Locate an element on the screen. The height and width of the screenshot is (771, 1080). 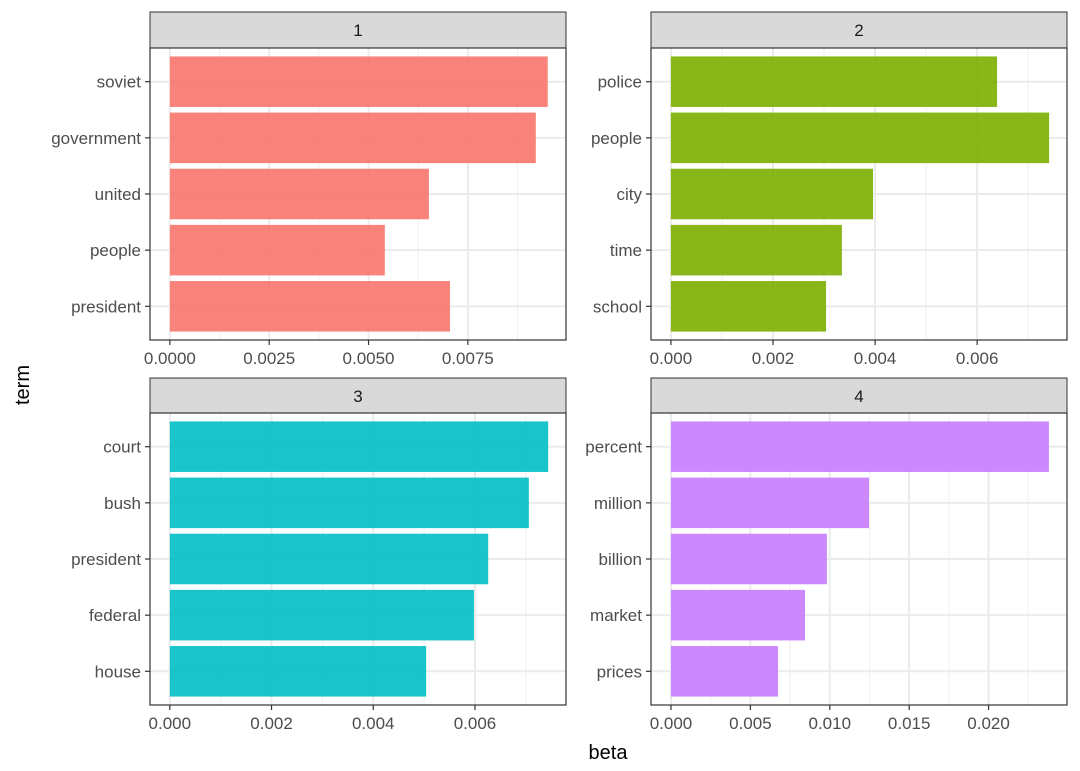
bar-time is located at coordinates (756, 250).